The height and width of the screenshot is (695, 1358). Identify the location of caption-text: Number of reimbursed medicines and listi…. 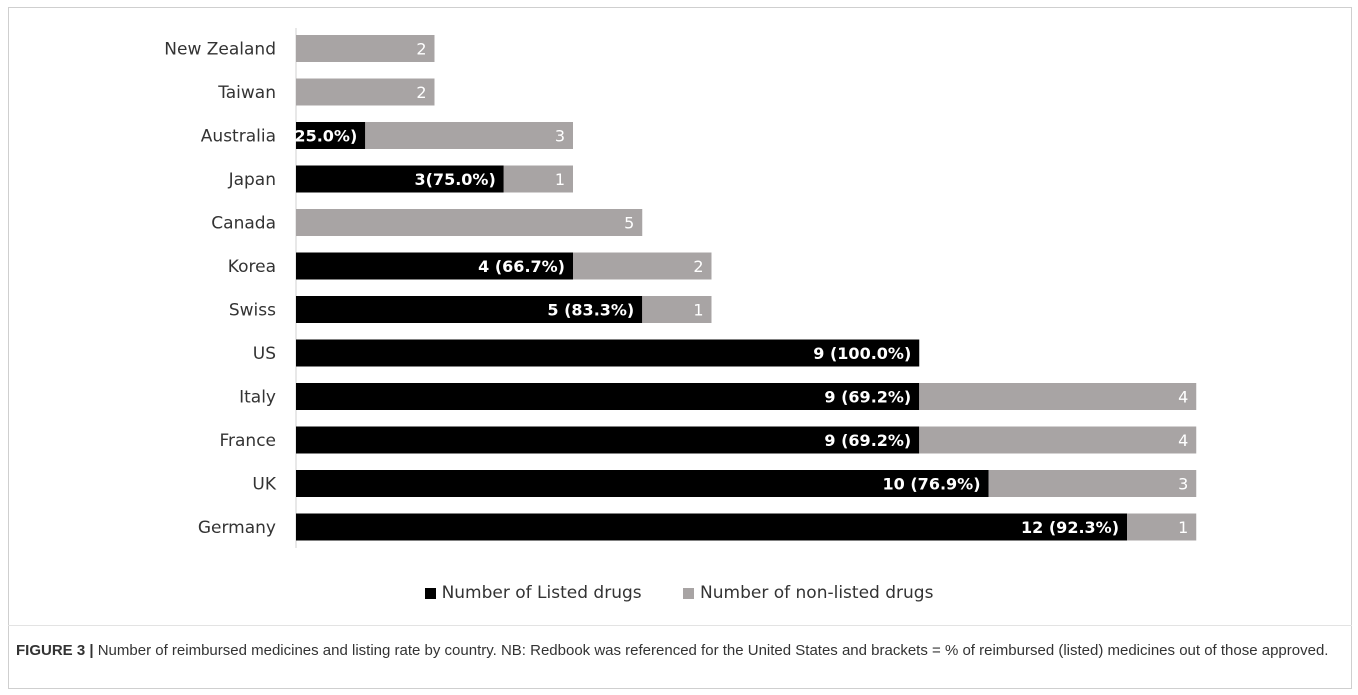
(711, 650).